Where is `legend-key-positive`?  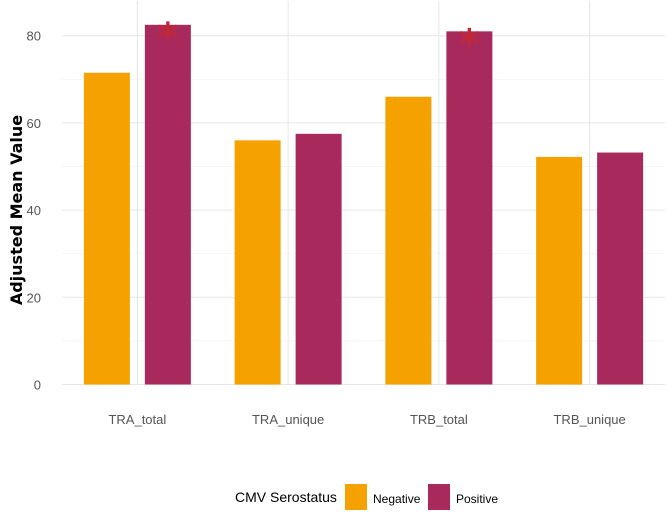
legend-key-positive is located at coordinates (439, 497).